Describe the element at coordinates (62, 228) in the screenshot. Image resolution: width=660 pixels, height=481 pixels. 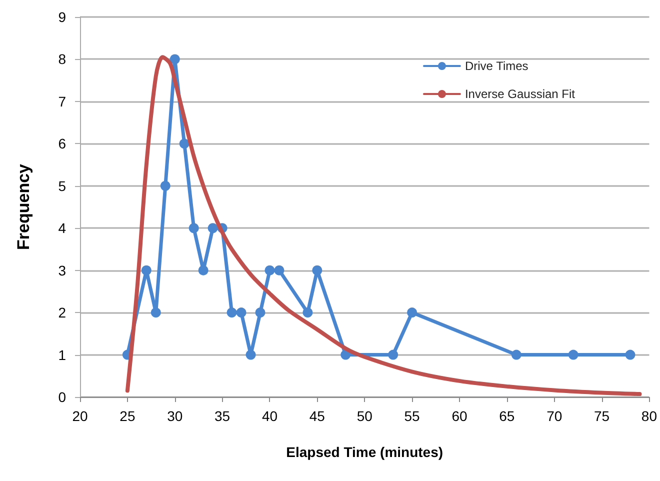
I see `y-tick-label: 4` at that location.